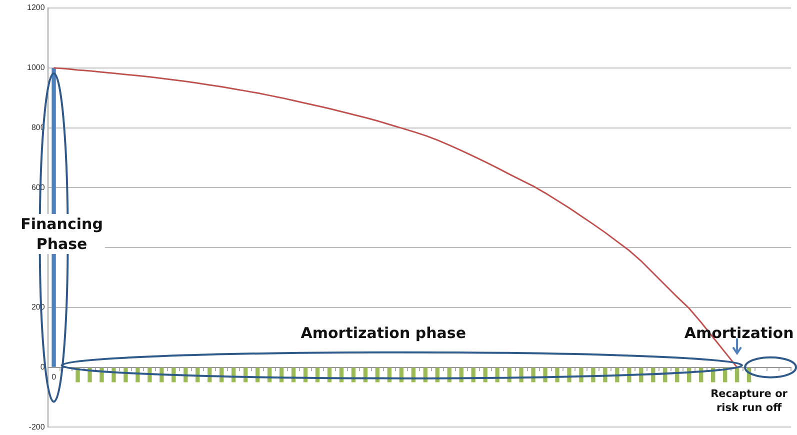  What do you see at coordinates (36, 7) in the screenshot?
I see `y-tick-label: 1200` at bounding box center [36, 7].